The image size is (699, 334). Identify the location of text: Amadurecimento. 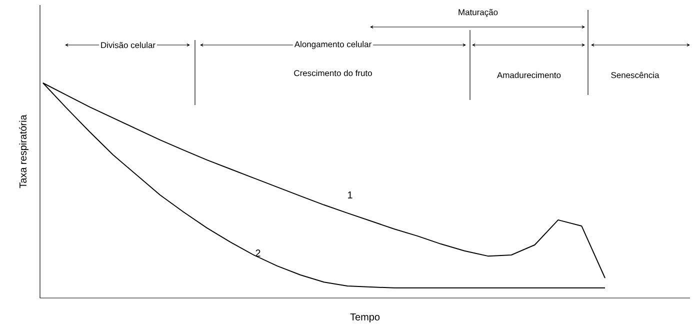
(529, 75).